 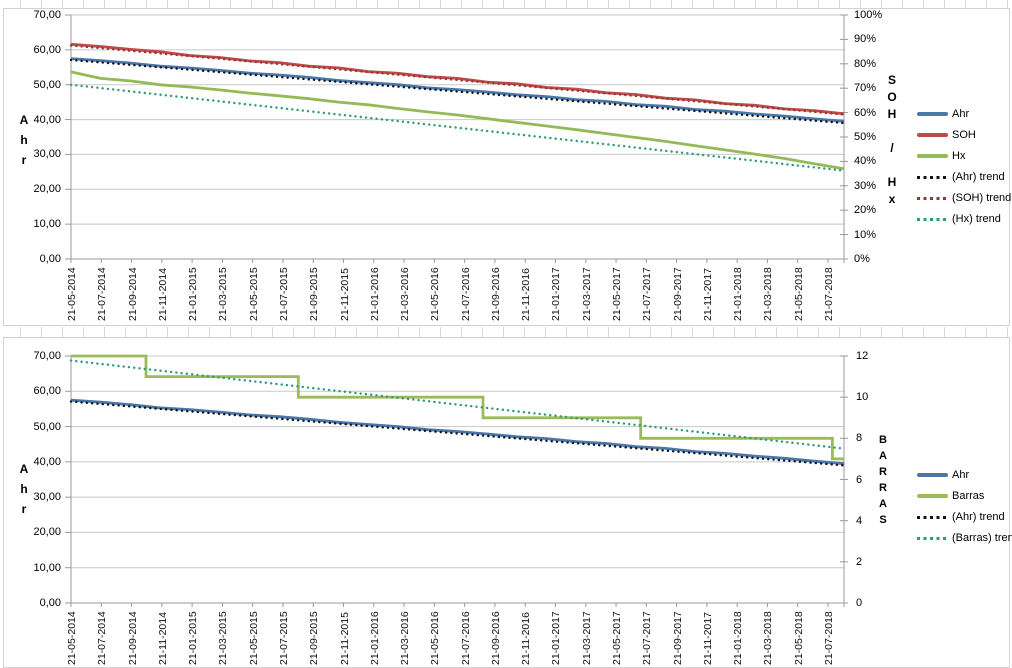 I want to click on x-tick-label: 21-09-2014, so click(x=132, y=638).